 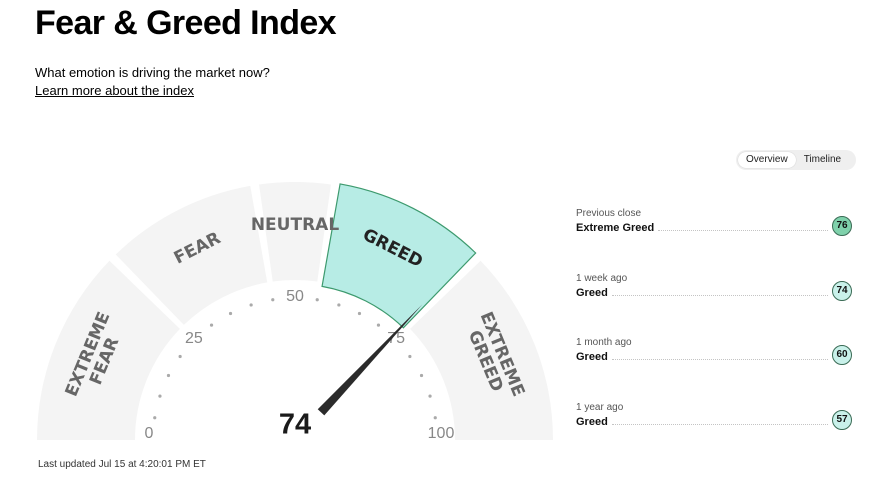 I want to click on tick-label: 100, so click(x=441, y=433).